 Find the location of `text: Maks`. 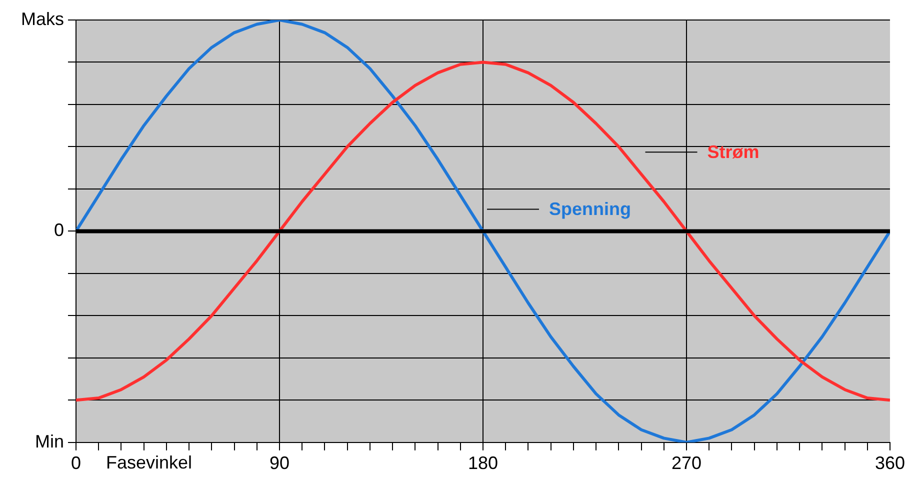

text: Maks is located at coordinates (42, 18).